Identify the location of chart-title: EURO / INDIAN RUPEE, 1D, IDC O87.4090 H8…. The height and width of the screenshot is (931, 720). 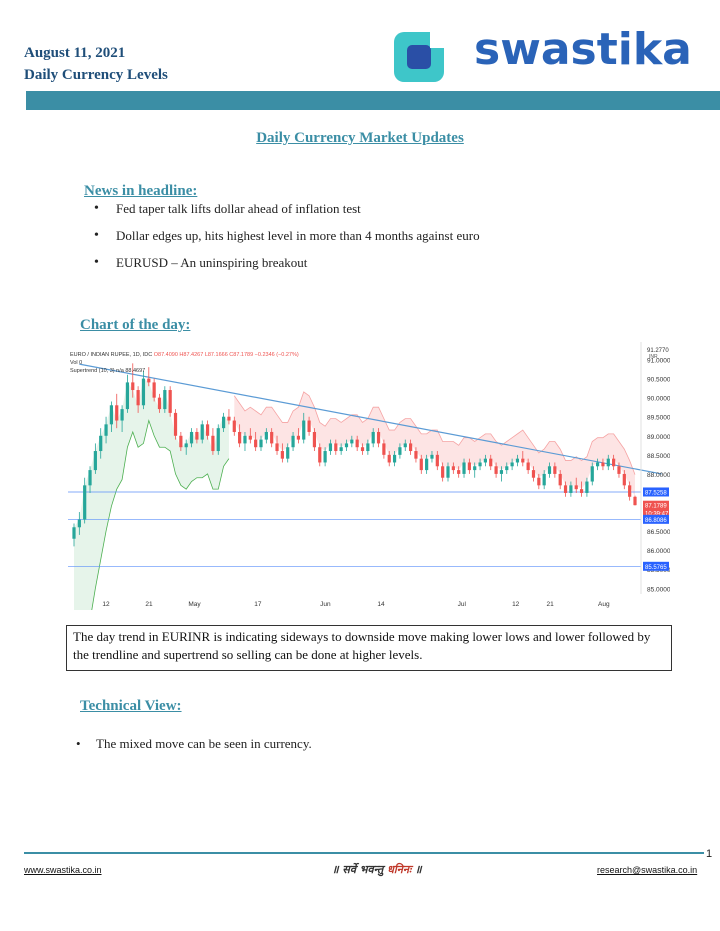
(184, 355).